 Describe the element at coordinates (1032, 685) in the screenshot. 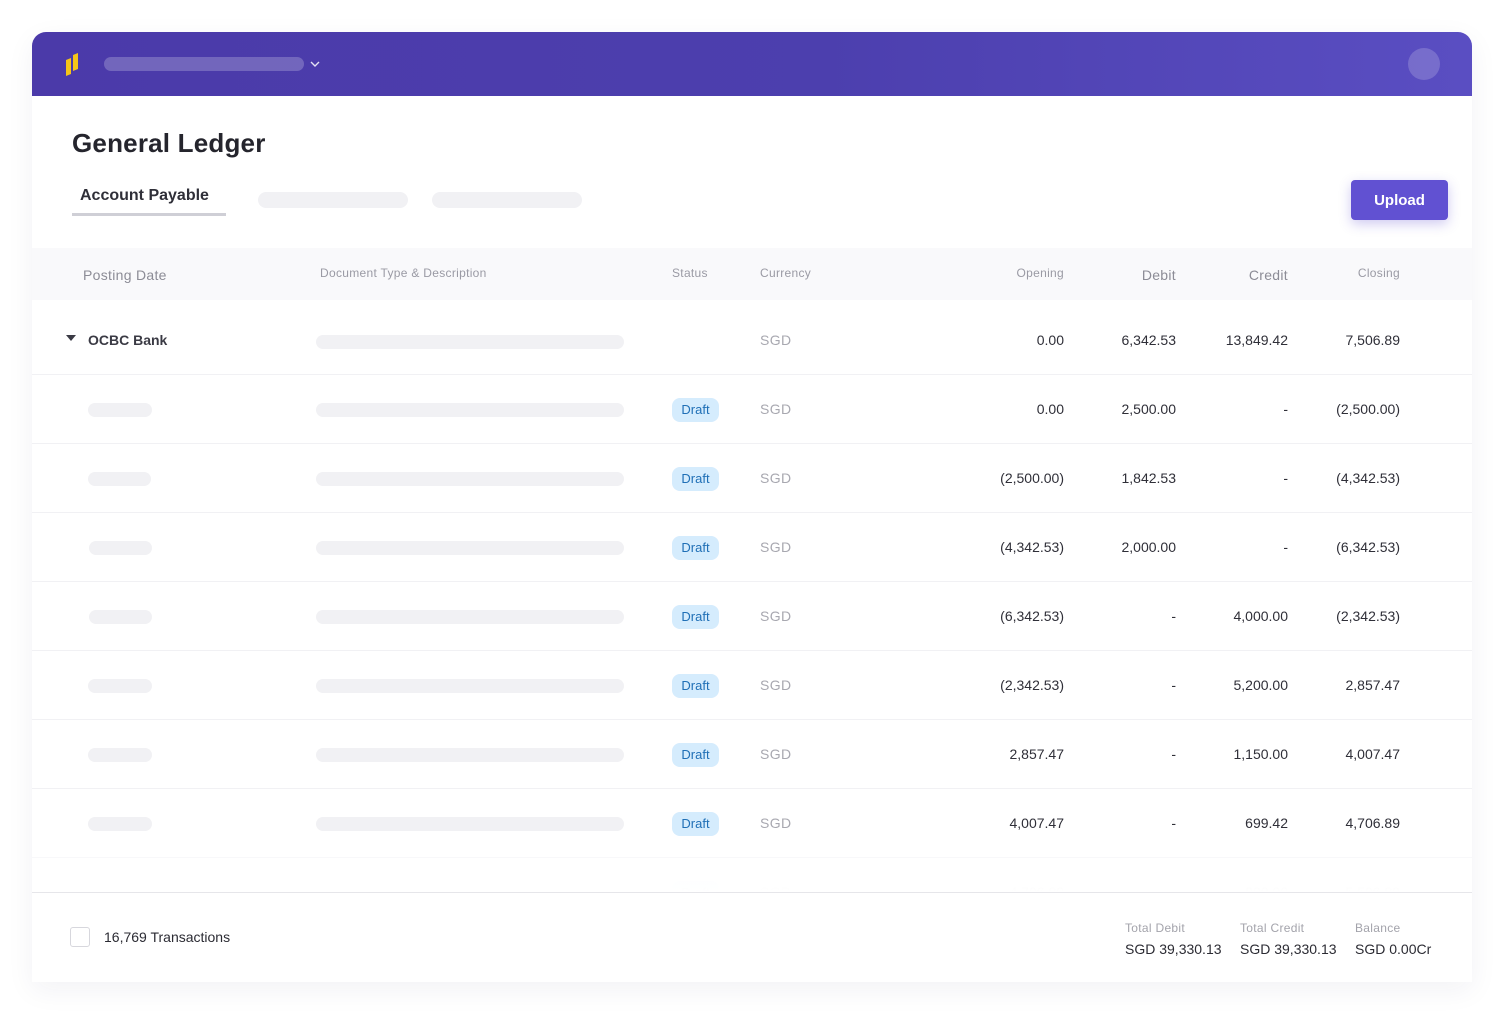

I see `opening-cell: (2,342.53)` at that location.